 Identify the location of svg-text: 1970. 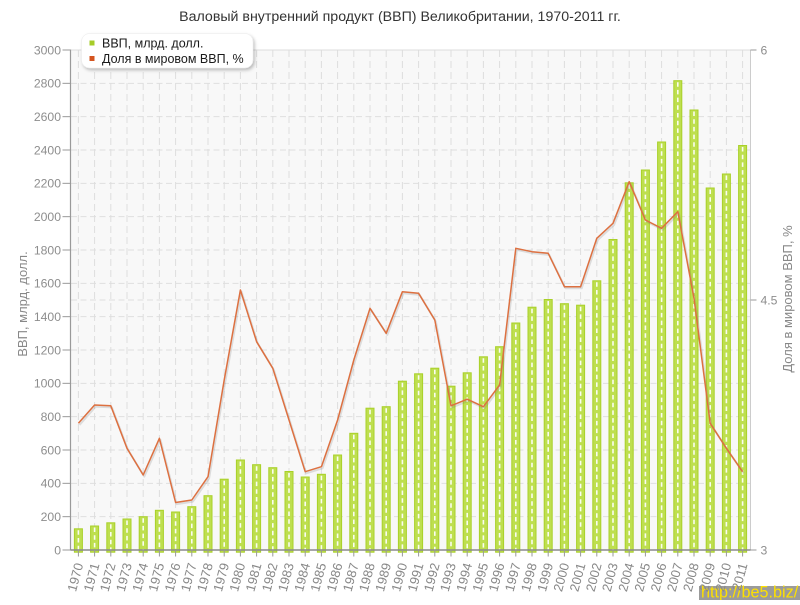
(75, 577).